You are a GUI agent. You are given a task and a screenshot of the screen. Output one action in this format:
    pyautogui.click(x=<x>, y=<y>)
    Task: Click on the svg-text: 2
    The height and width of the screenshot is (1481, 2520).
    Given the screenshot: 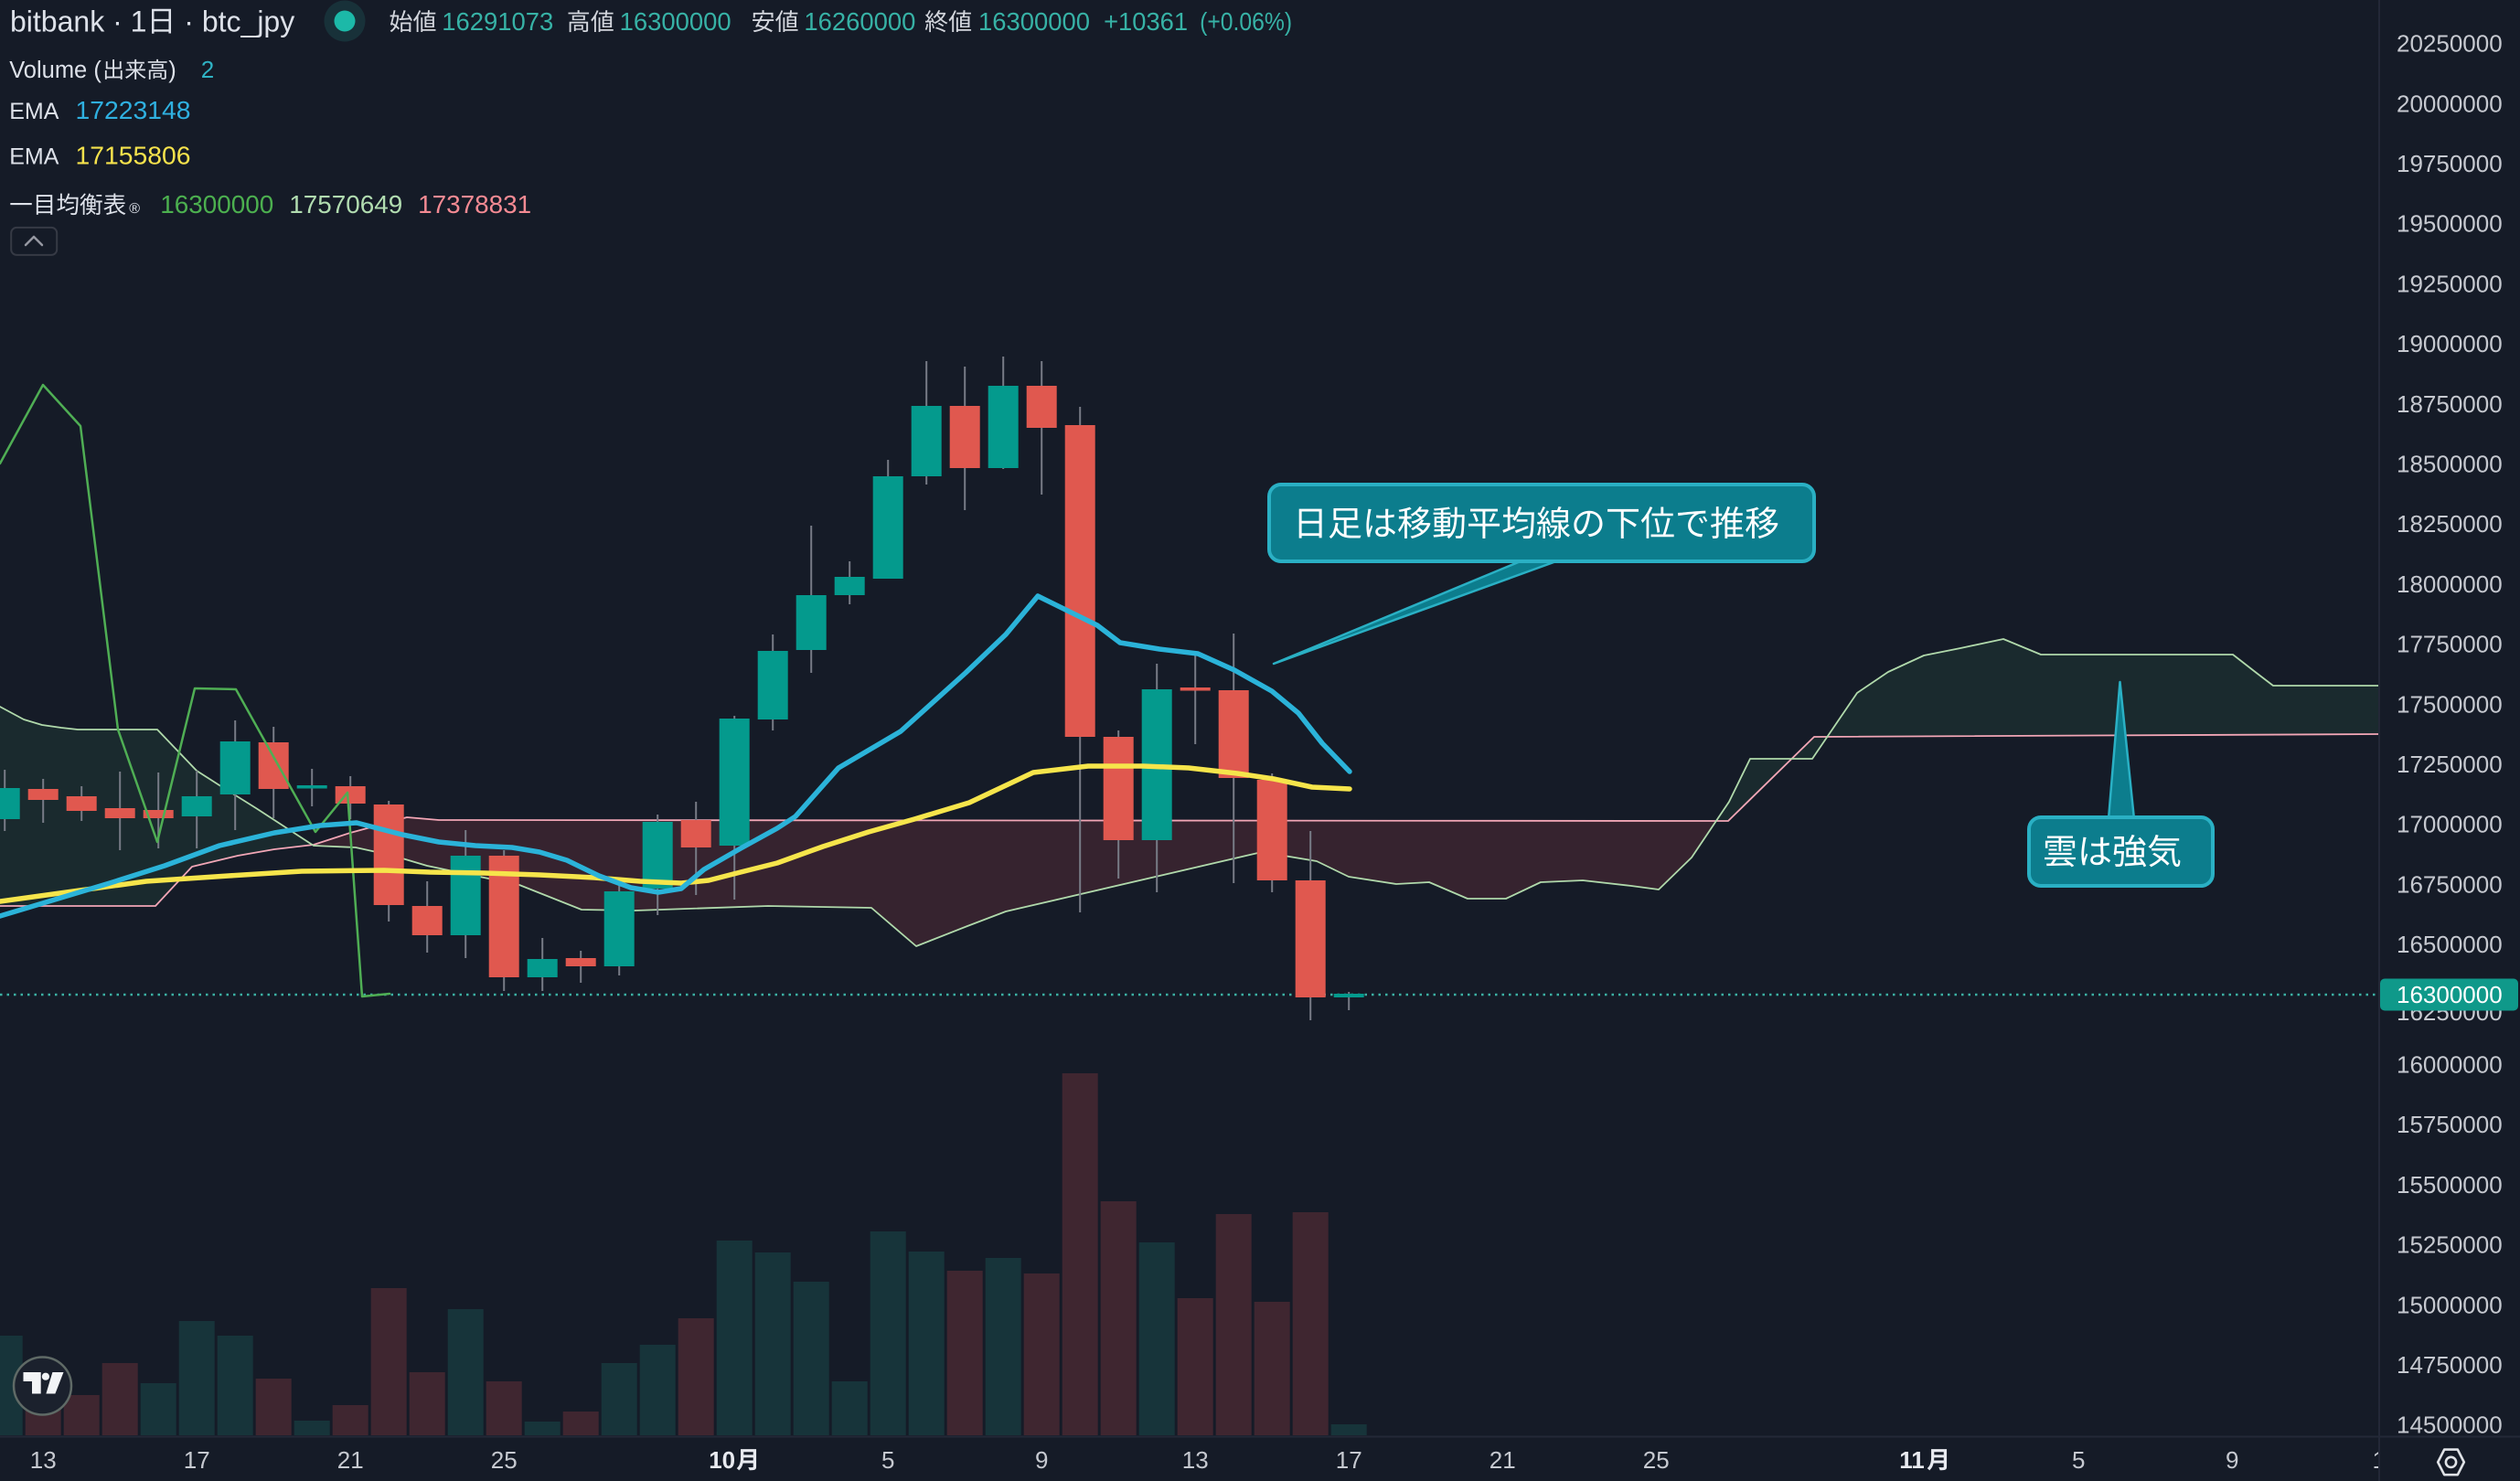 What is the action you would take?
    pyautogui.click(x=207, y=69)
    